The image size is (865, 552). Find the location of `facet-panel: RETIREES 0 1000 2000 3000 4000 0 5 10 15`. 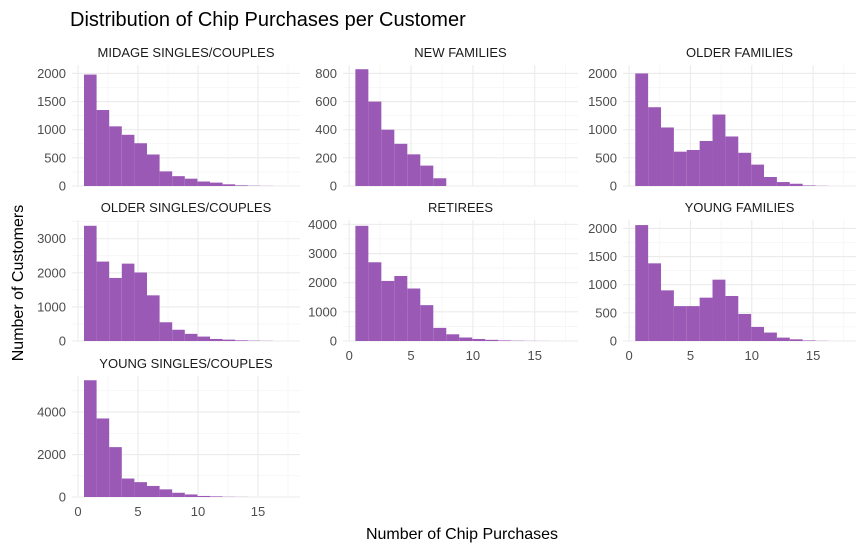

facet-panel: RETIREES 0 1000 2000 3000 4000 0 5 10 15 is located at coordinates (443, 281).